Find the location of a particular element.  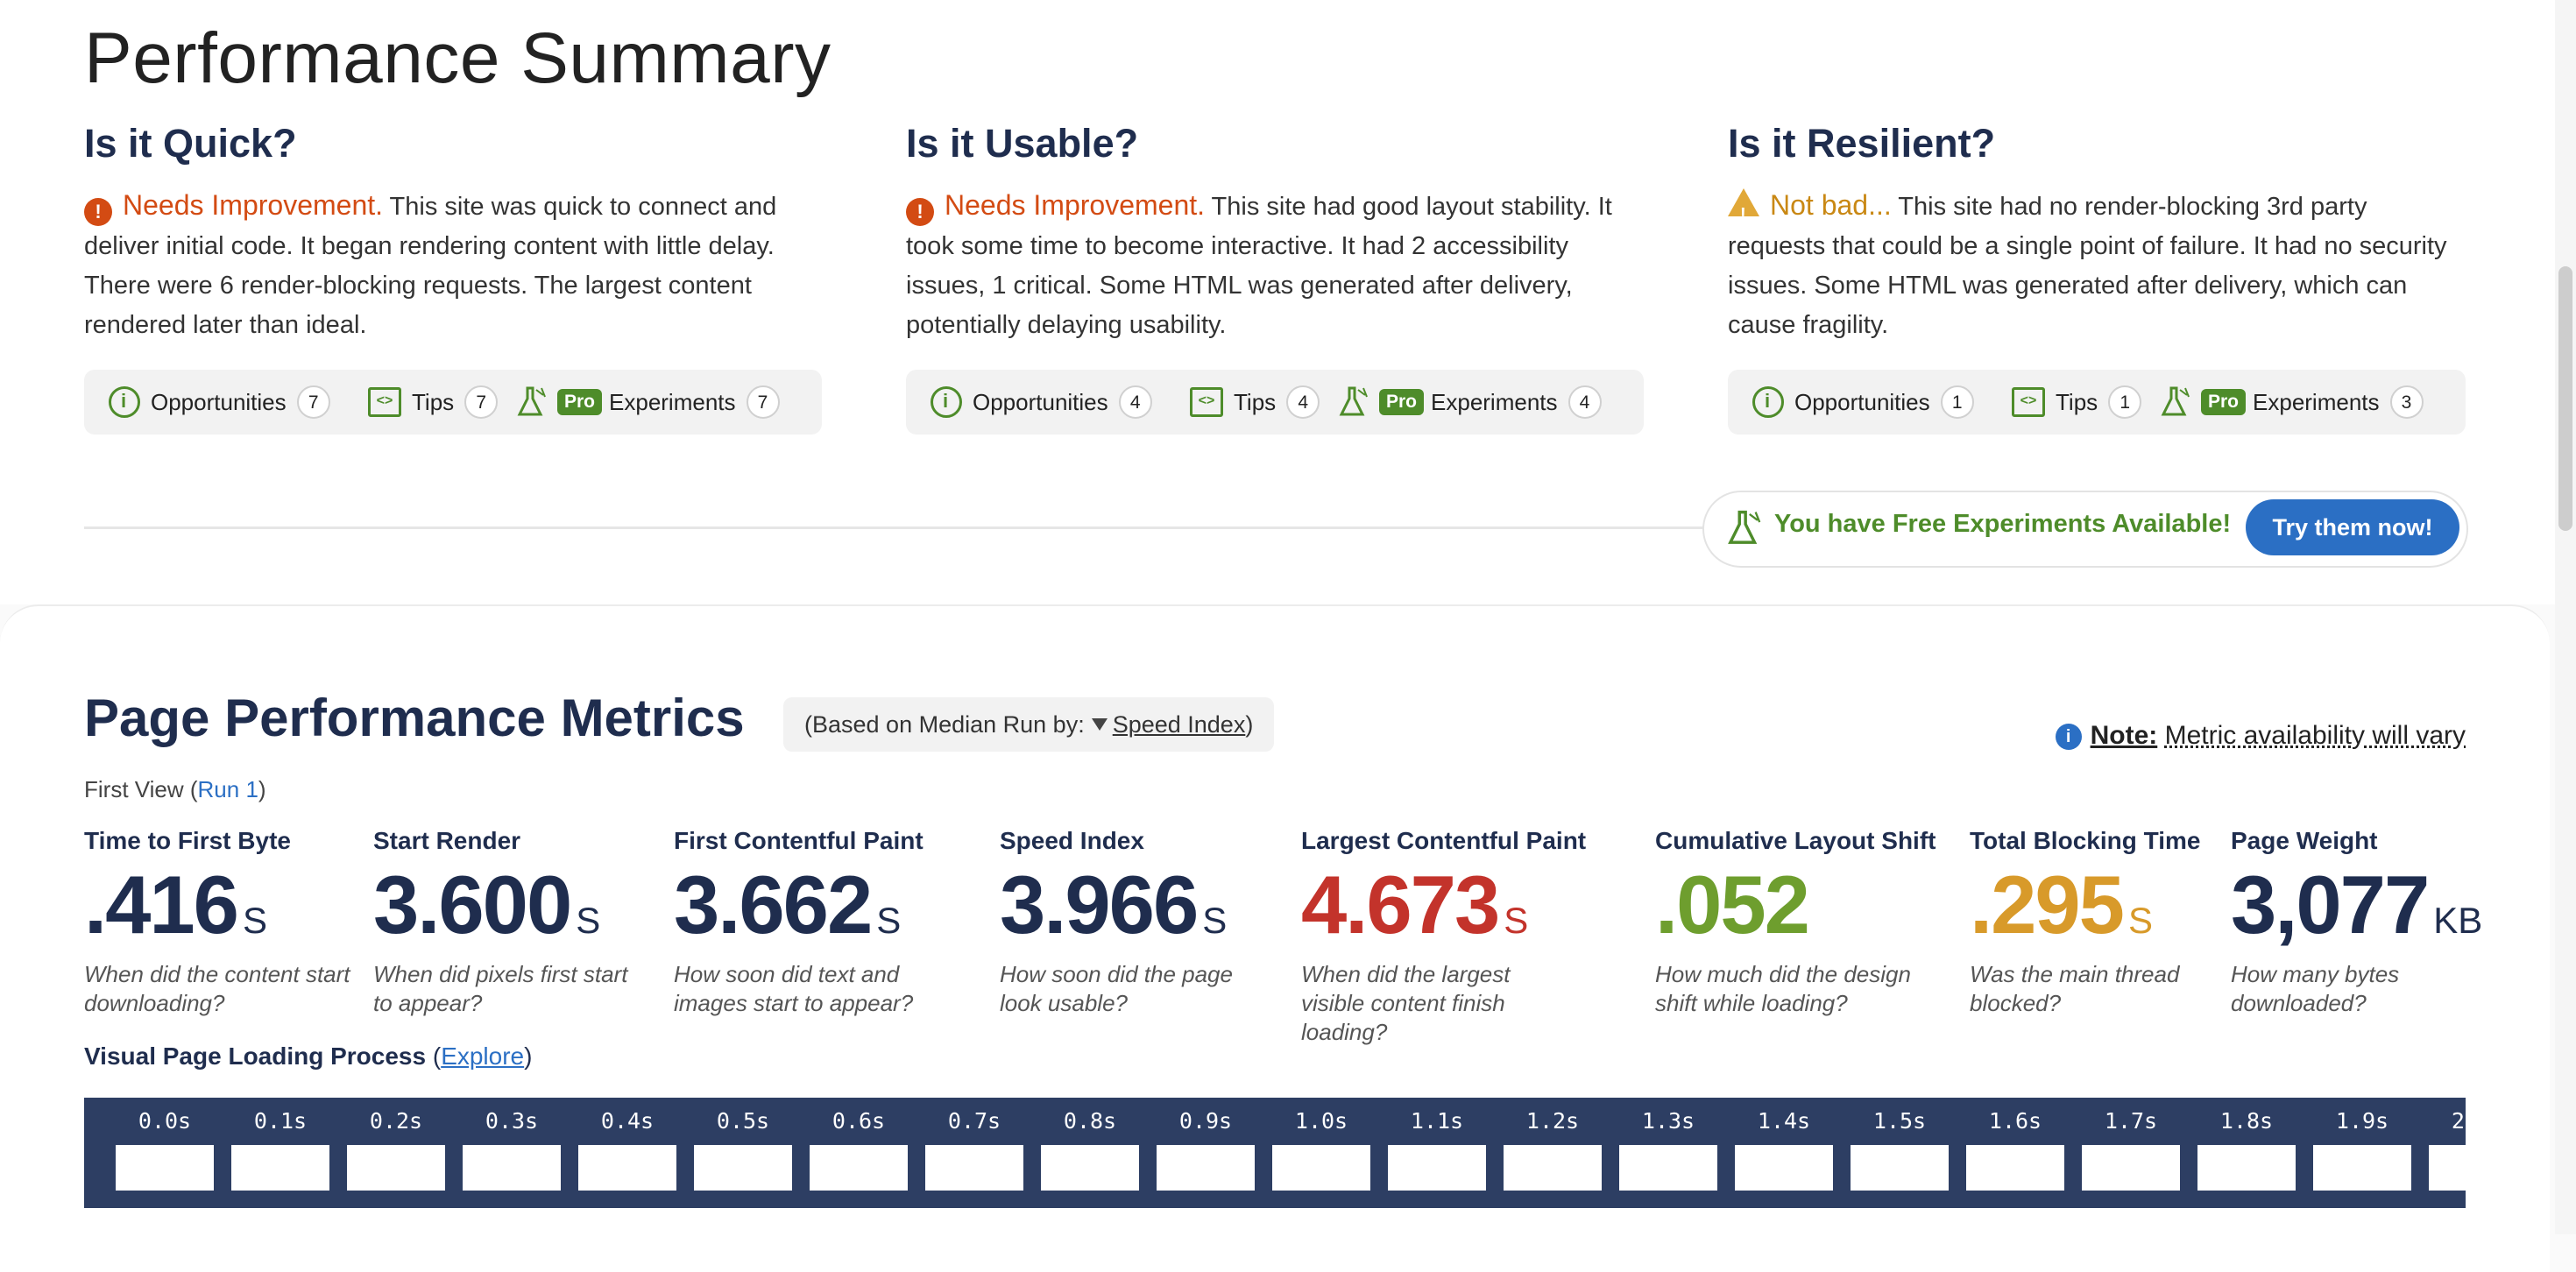

try-them-now-button: Try them now! is located at coordinates (2352, 527).